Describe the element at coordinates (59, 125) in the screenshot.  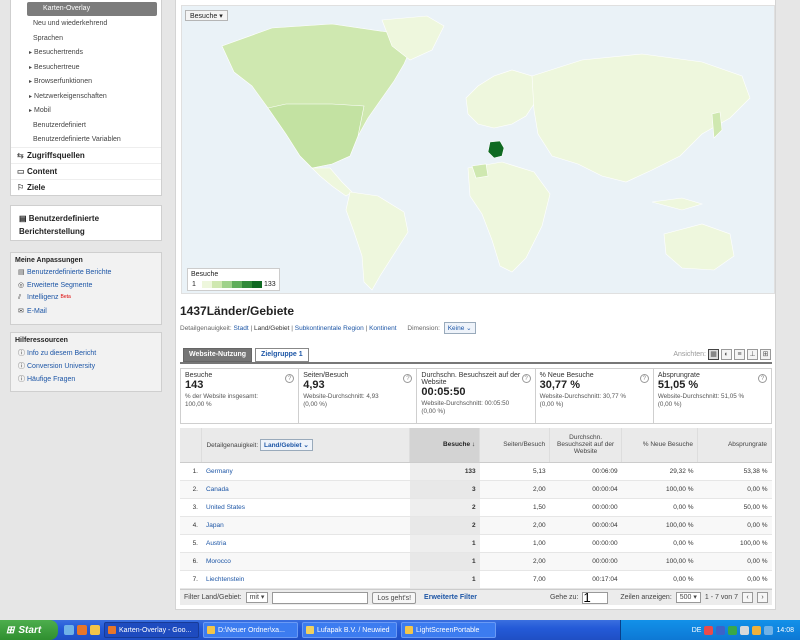
I see `nav-item-benutzerdefiniert: Benutzerdefiniert` at that location.